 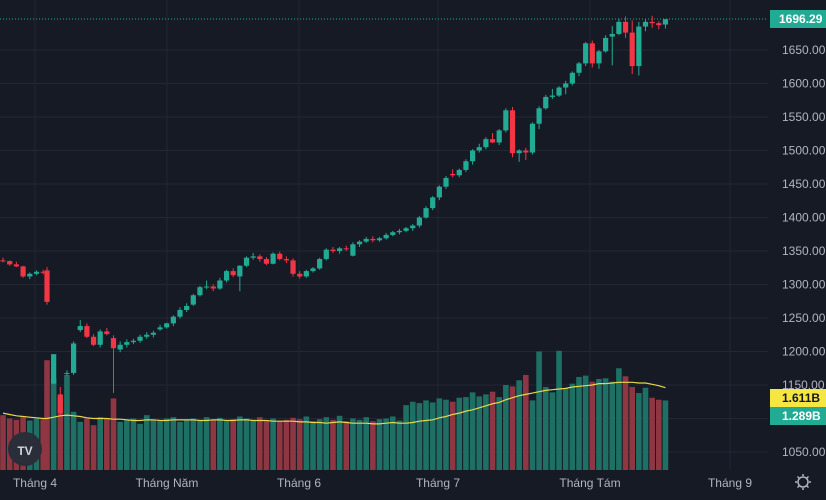 What do you see at coordinates (804, 352) in the screenshot?
I see `y-tick-label: 1200.00` at bounding box center [804, 352].